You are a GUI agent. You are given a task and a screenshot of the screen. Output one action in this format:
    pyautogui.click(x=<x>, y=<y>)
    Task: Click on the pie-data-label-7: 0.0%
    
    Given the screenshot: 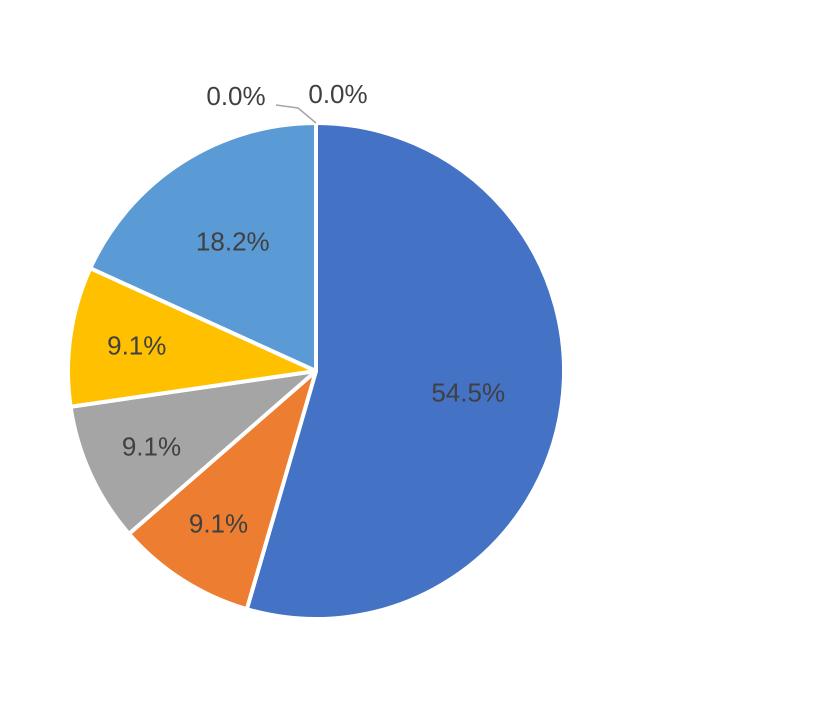 What is the action you would take?
    pyautogui.click(x=337, y=94)
    